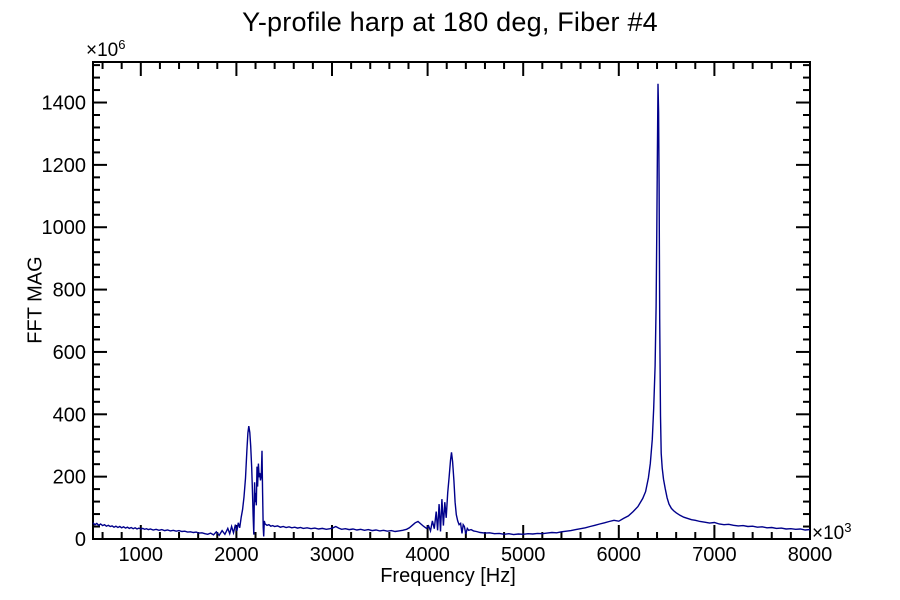 Image resolution: width=900 pixels, height=600 pixels. What do you see at coordinates (450, 22) in the screenshot?
I see `chart-title: Y-profile harp at 180 deg, Fiber #4` at bounding box center [450, 22].